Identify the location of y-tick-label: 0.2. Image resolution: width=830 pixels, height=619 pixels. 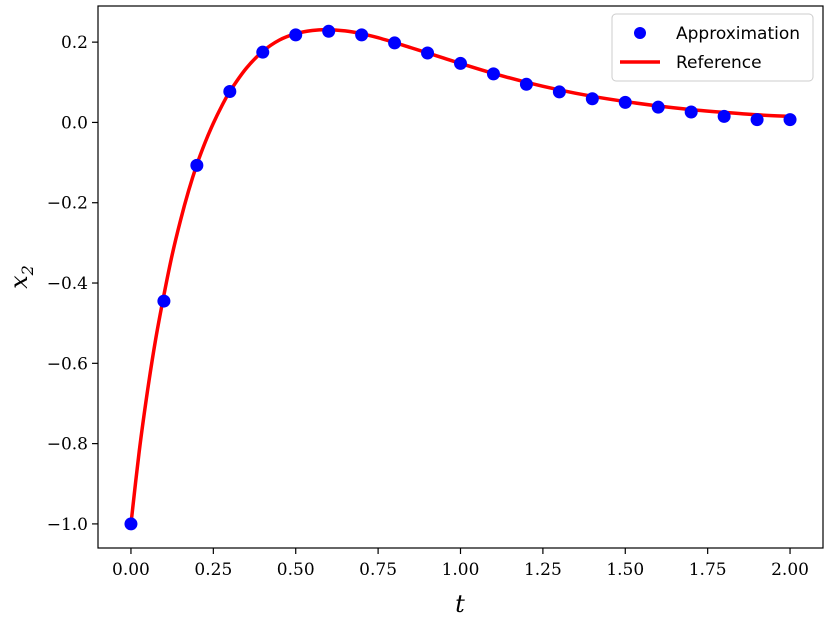
(74, 43).